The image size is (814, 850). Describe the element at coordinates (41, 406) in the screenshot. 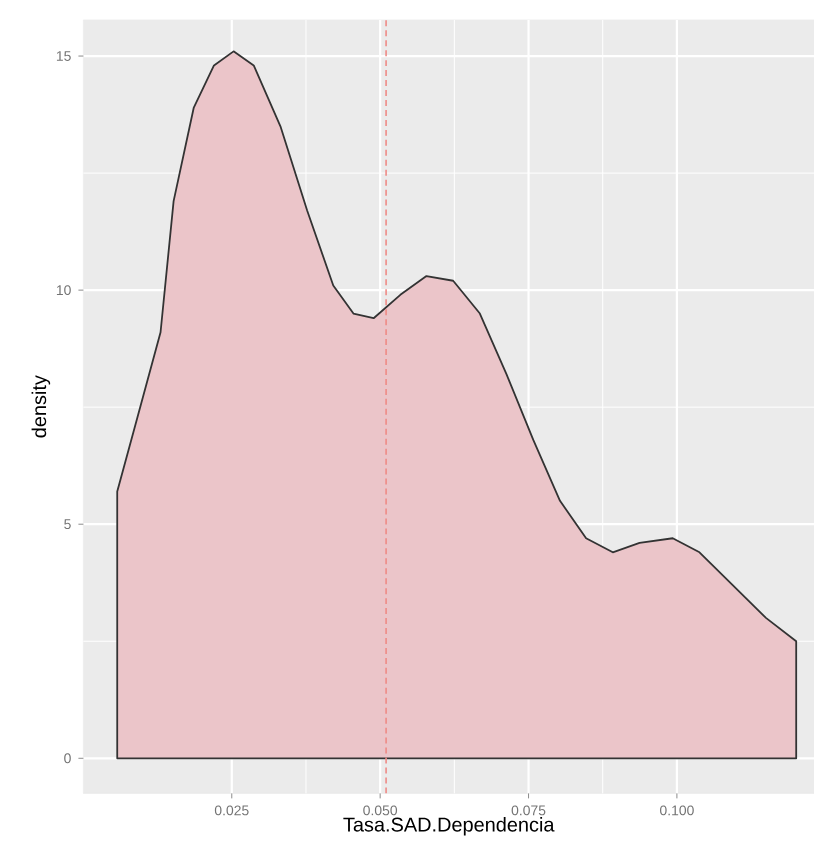

I see `y-axis-title: density` at that location.